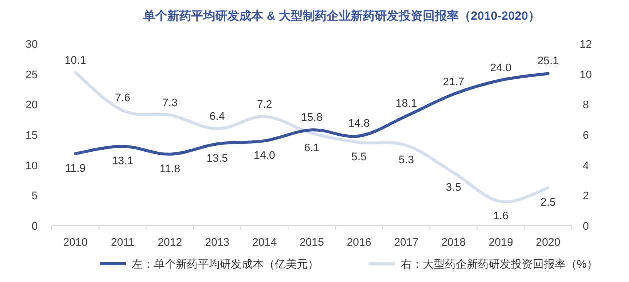 The width and height of the screenshot is (629, 282). I want to click on y-tick-label: 20, so click(32, 106).